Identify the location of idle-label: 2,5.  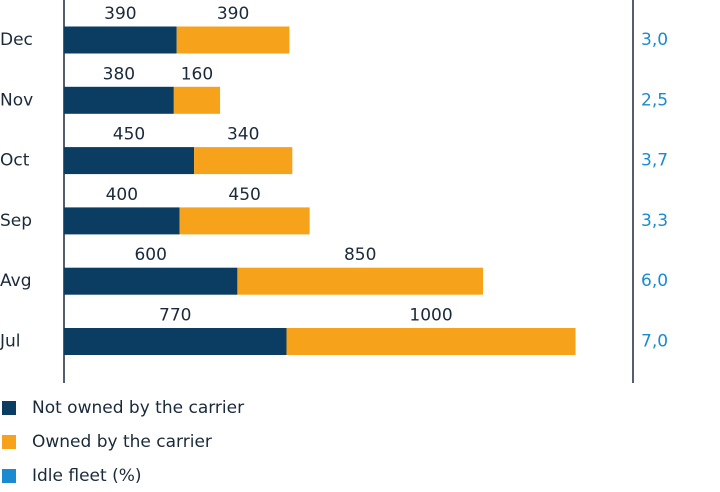
(654, 100).